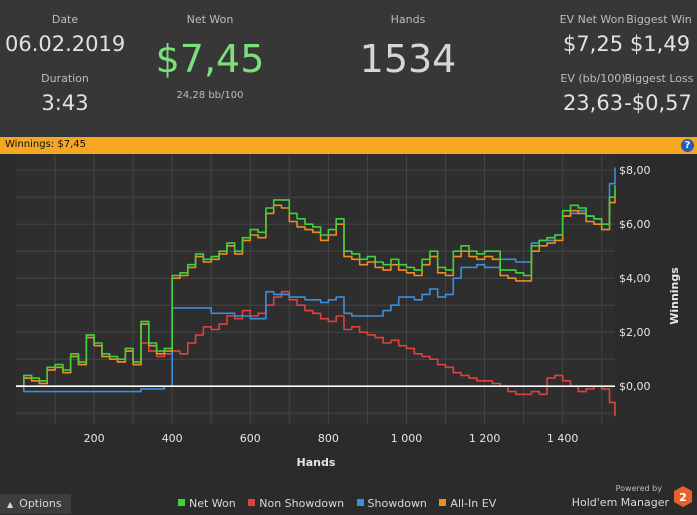 The image size is (697, 515). Describe the element at coordinates (397, 503) in the screenshot. I see `legend-label: Showdown` at that location.